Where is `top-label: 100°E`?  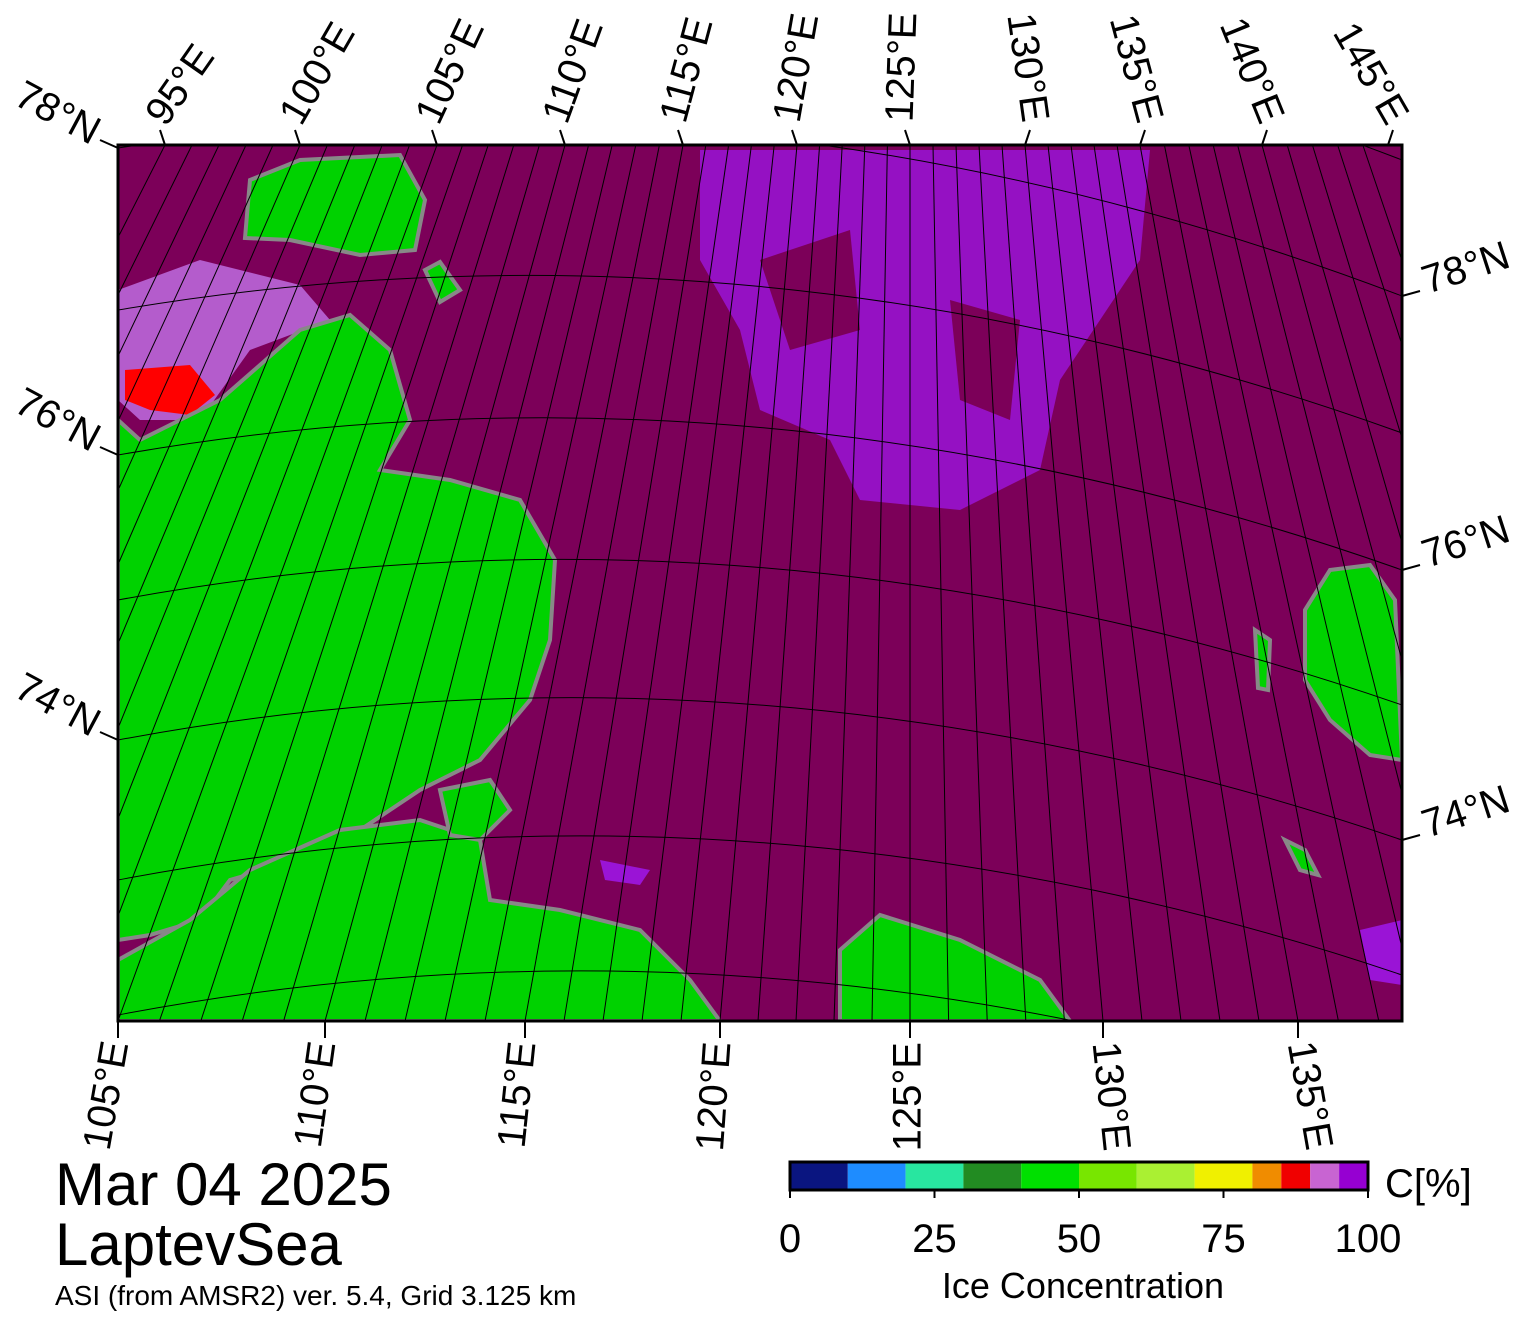 top-label: 100°E is located at coordinates (317, 73).